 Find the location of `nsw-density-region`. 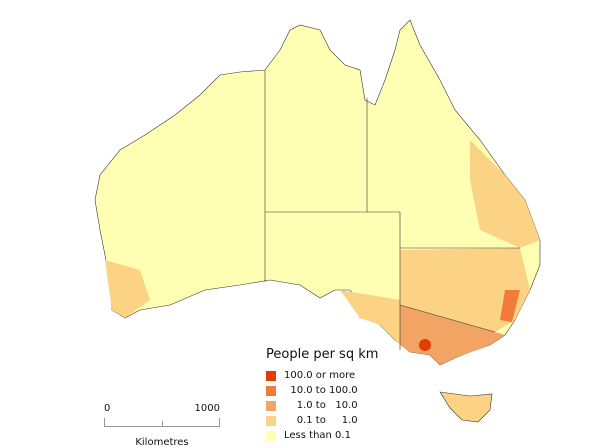

nsw-density-region is located at coordinates (465, 290).